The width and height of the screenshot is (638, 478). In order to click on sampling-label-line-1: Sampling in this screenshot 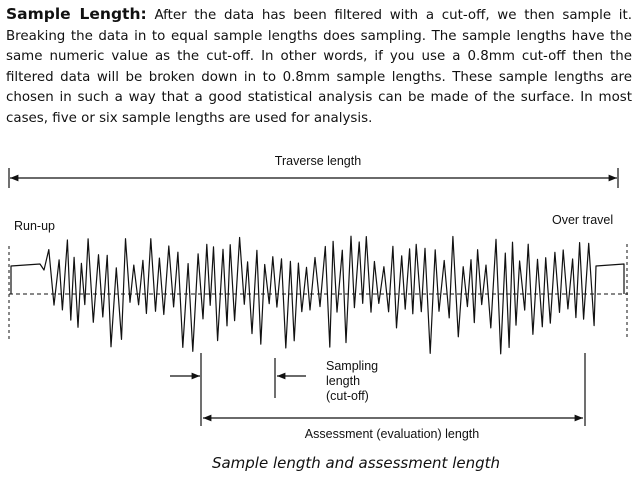, I will do `click(352, 366)`.